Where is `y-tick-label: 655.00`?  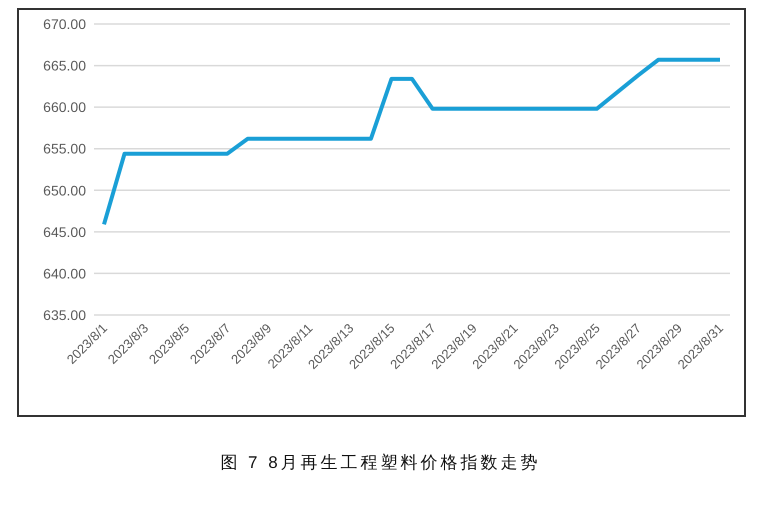
y-tick-label: 655.00 is located at coordinates (64, 148).